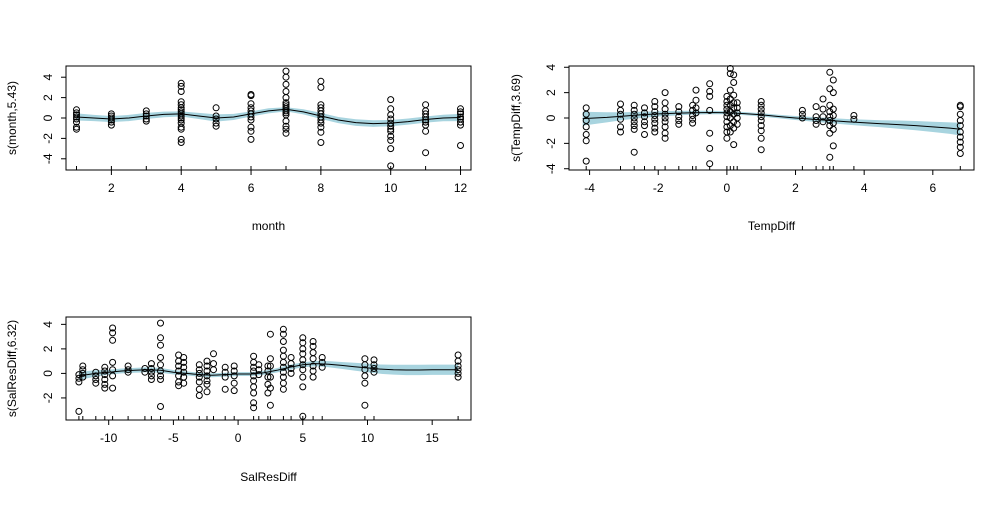  I want to click on y-axis: -4 -2 0 2 4, so click(53, 119).